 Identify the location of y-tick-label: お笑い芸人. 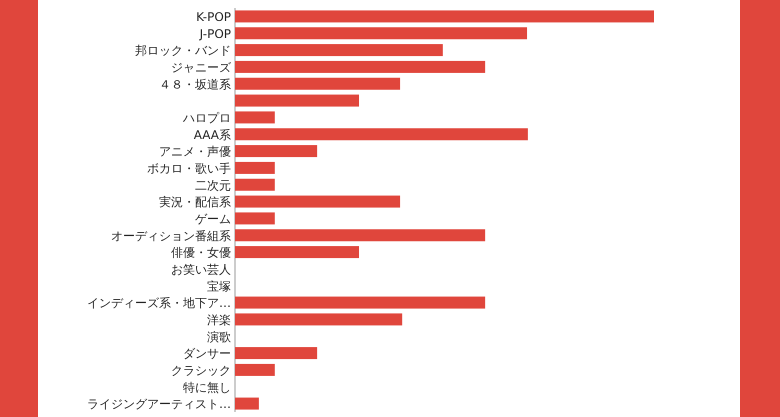
(201, 269).